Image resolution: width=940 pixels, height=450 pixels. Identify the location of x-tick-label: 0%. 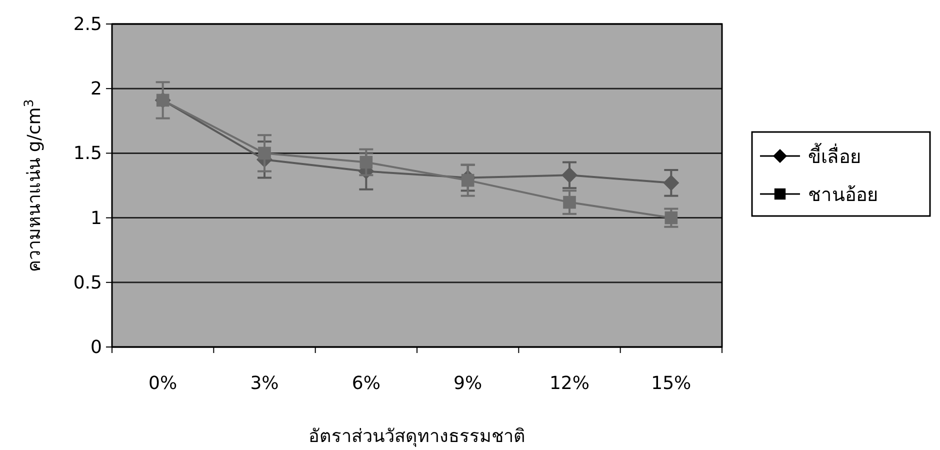
(163, 383).